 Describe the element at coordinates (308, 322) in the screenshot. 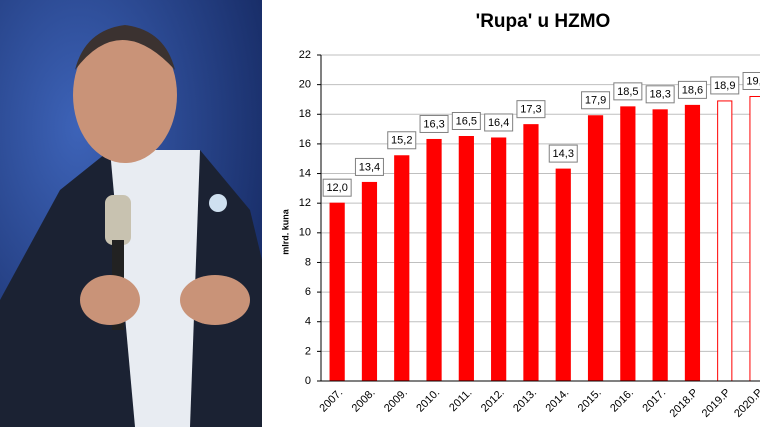

I see `y-tick-label: 4` at that location.